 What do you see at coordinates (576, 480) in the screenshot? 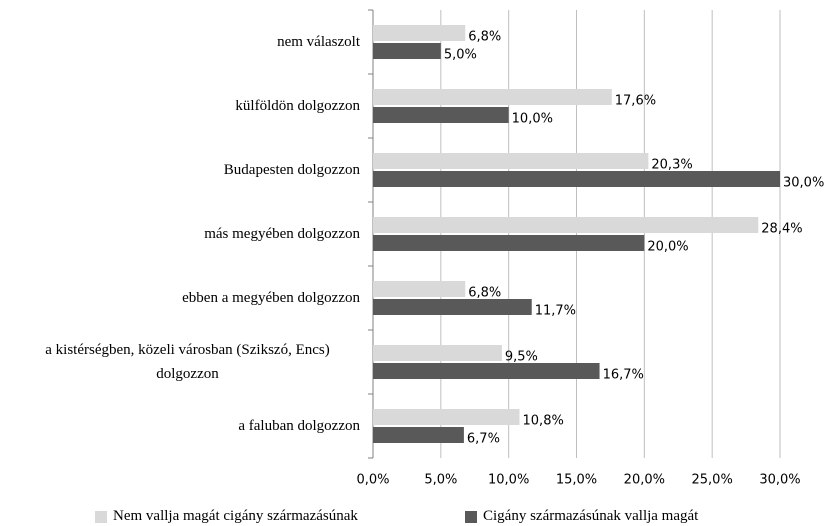
I see `x-tick-label: 15,0%` at bounding box center [576, 480].